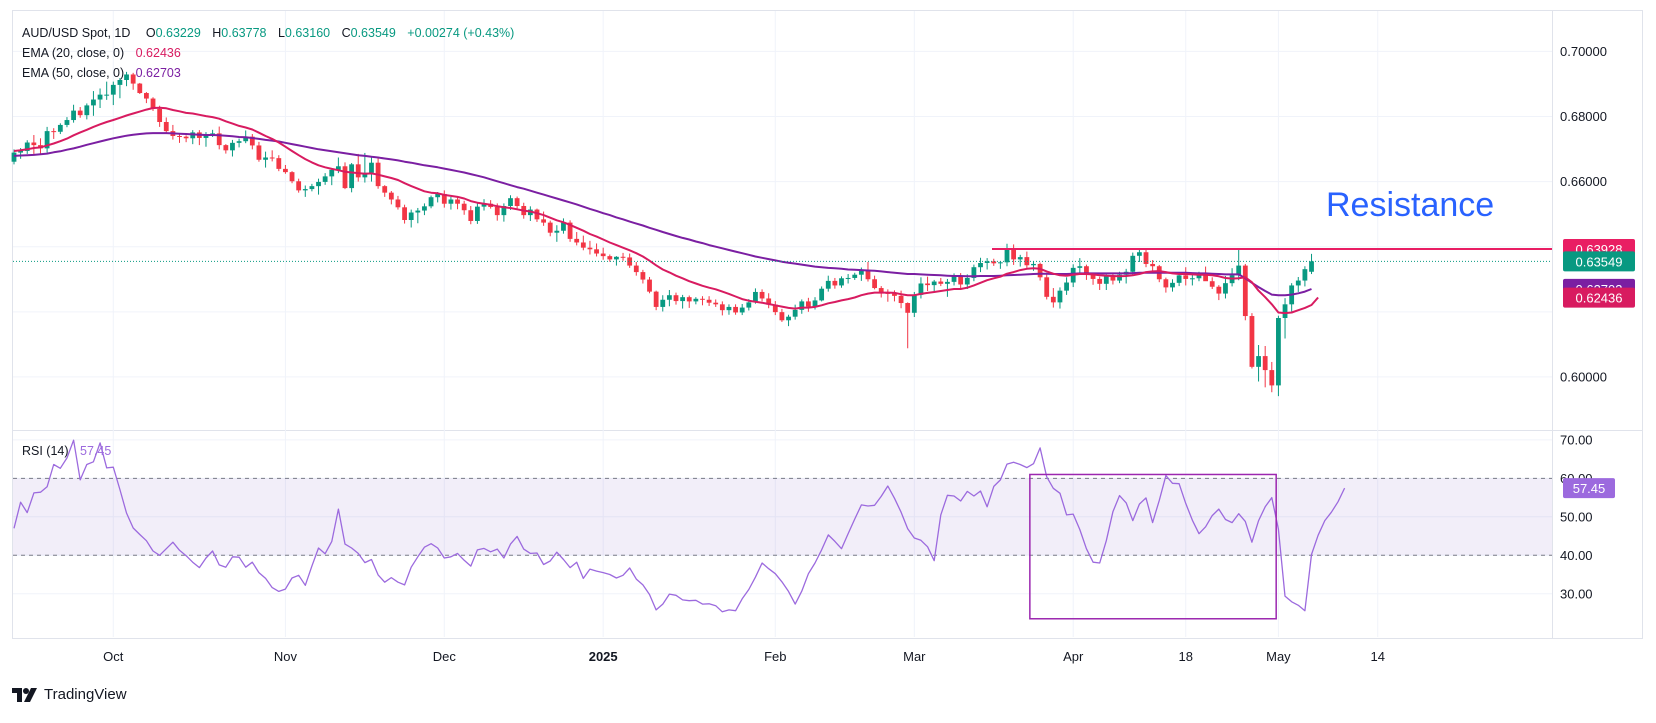 This screenshot has width=1656, height=723. What do you see at coordinates (24, 694) in the screenshot?
I see `tradingview-logo-icon` at bounding box center [24, 694].